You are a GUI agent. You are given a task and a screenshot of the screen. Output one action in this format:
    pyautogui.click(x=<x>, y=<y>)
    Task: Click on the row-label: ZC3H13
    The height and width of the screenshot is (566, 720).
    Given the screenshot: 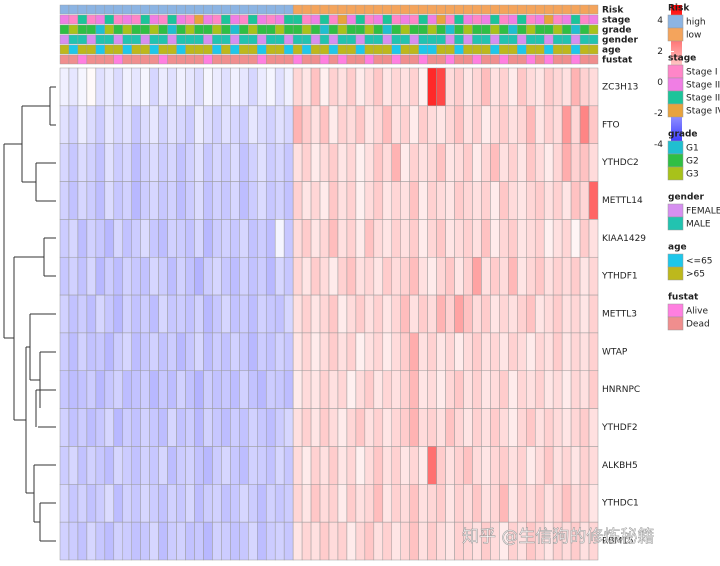 What is the action you would take?
    pyautogui.click(x=620, y=87)
    